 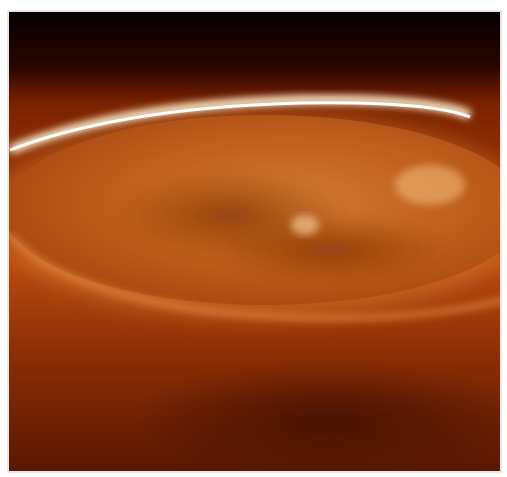 I want to click on bright-arc-core, so click(x=240, y=126).